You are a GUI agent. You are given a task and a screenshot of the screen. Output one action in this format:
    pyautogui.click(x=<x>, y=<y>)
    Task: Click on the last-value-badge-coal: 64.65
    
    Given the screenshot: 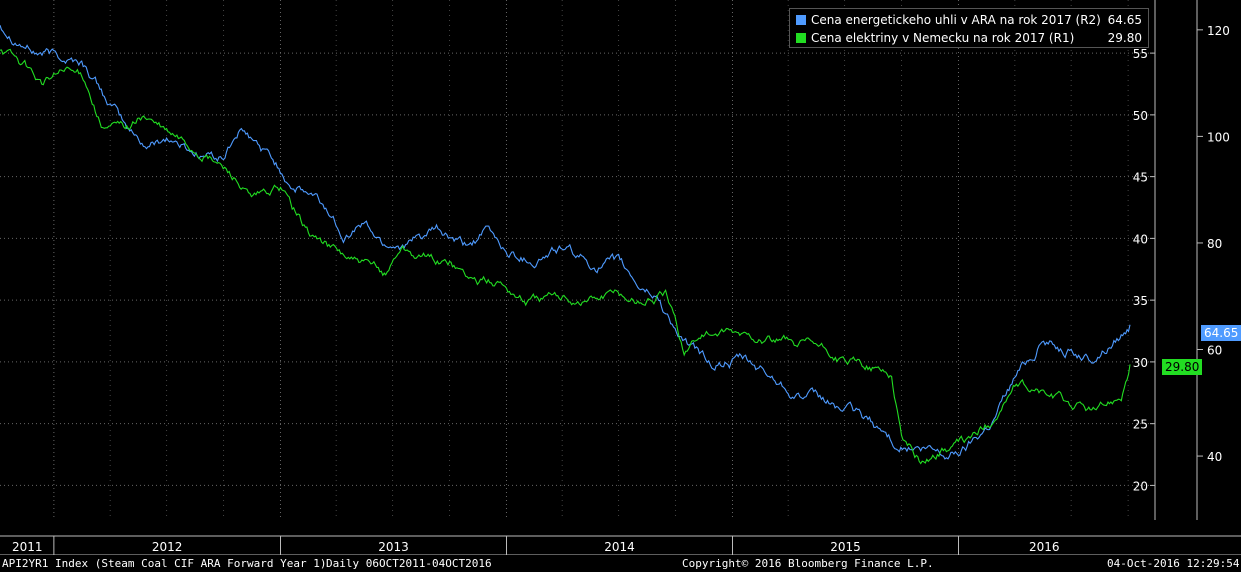 What is the action you would take?
    pyautogui.click(x=1221, y=333)
    